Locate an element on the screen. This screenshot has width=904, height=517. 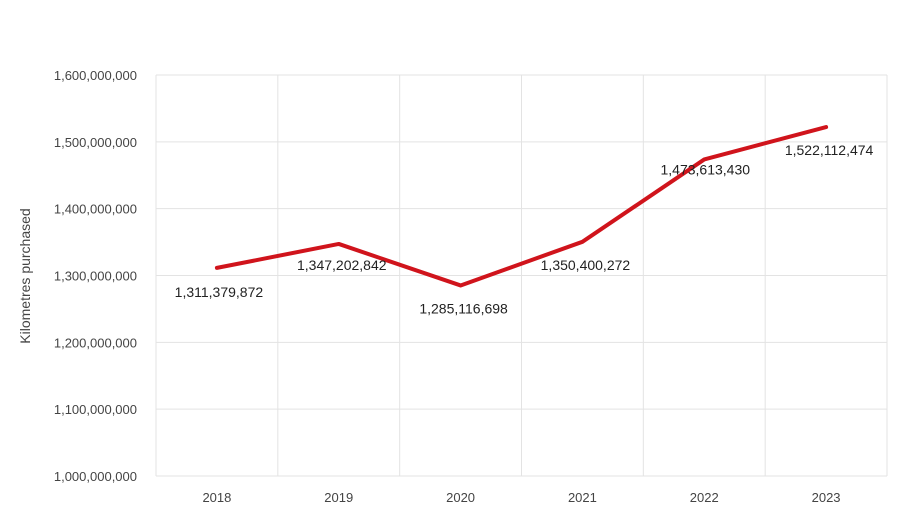
data-label: 1,311,379,872 is located at coordinates (219, 292).